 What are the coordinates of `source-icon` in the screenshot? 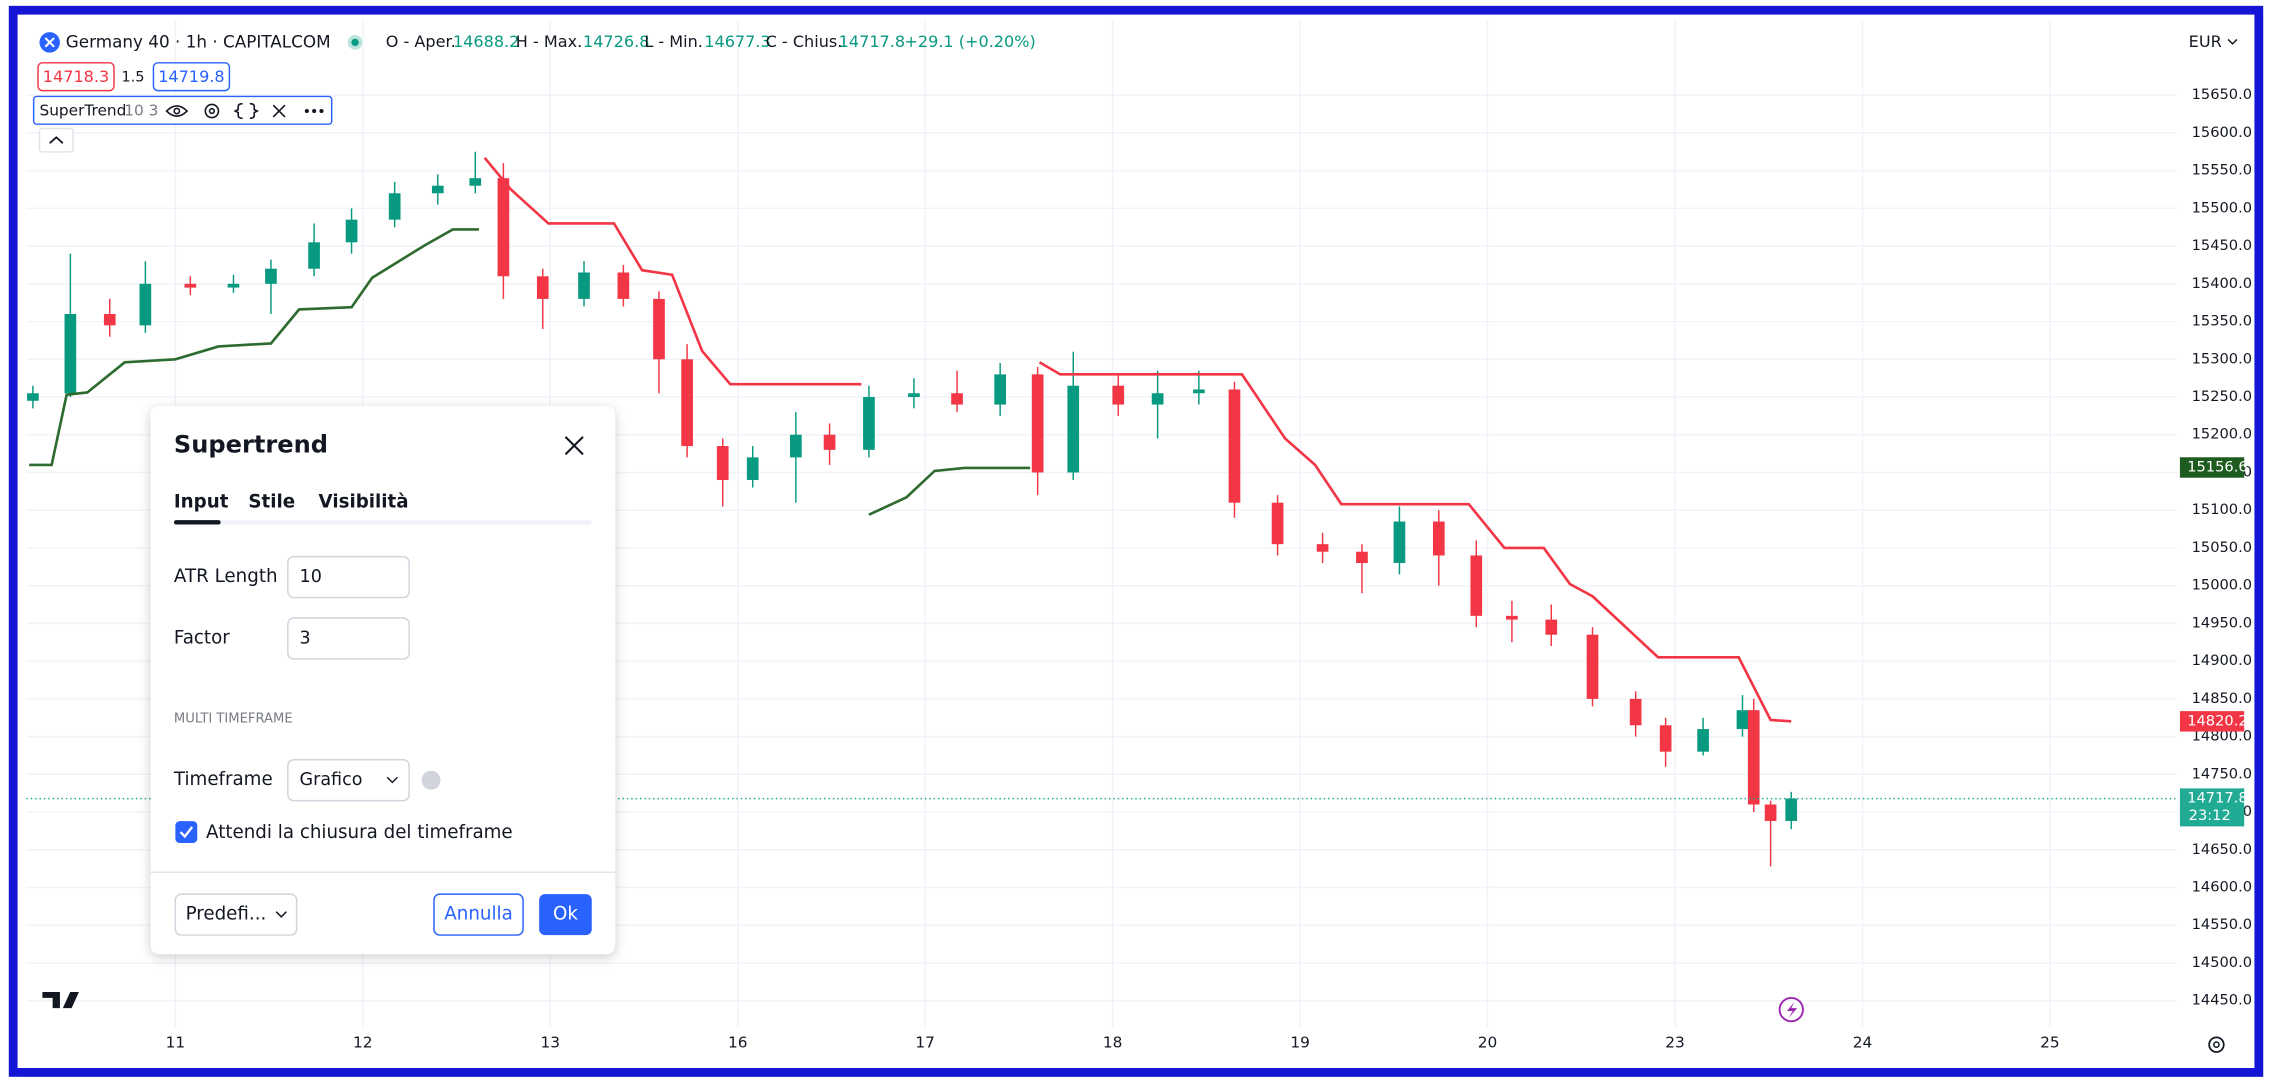 It's located at (246, 111).